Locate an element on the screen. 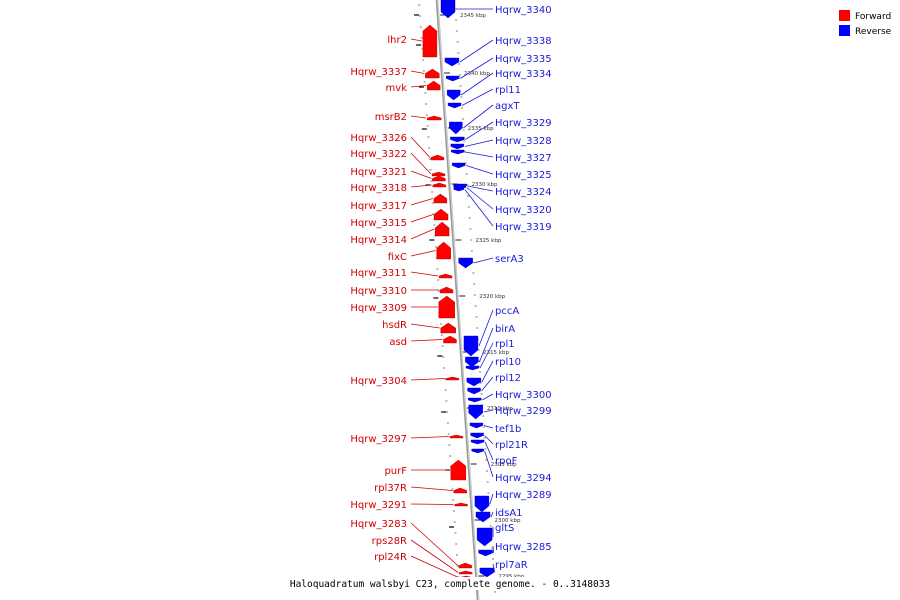  scale-tick-label: 2335 kbp is located at coordinates (481, 129).